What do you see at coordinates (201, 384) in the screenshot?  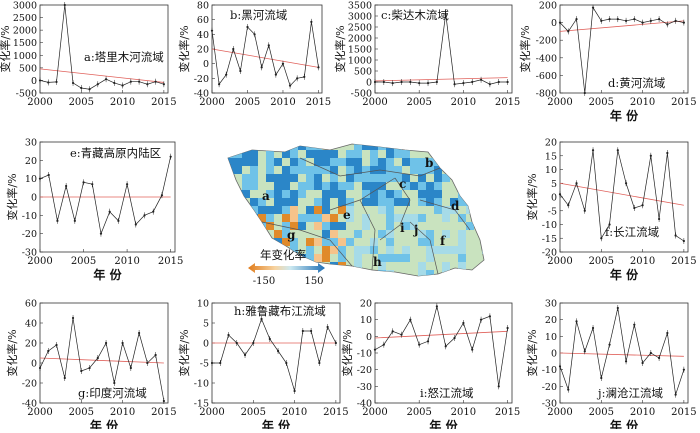 I see `y-tick-label: -10` at bounding box center [201, 384].